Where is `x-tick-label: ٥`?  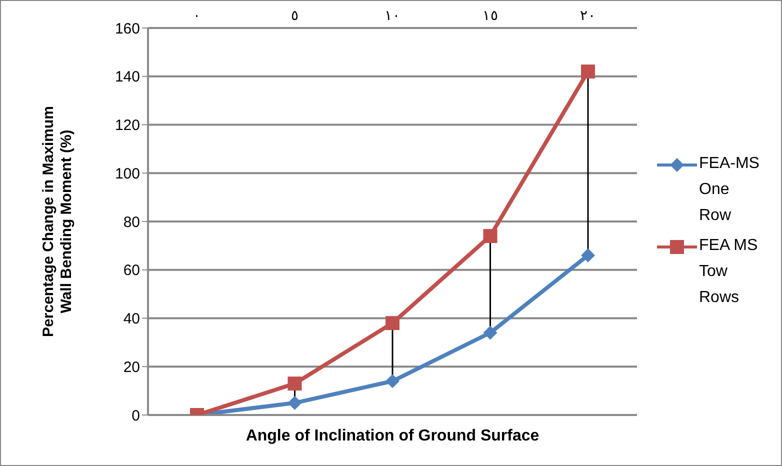
x-tick-label: ٥ is located at coordinates (294, 15).